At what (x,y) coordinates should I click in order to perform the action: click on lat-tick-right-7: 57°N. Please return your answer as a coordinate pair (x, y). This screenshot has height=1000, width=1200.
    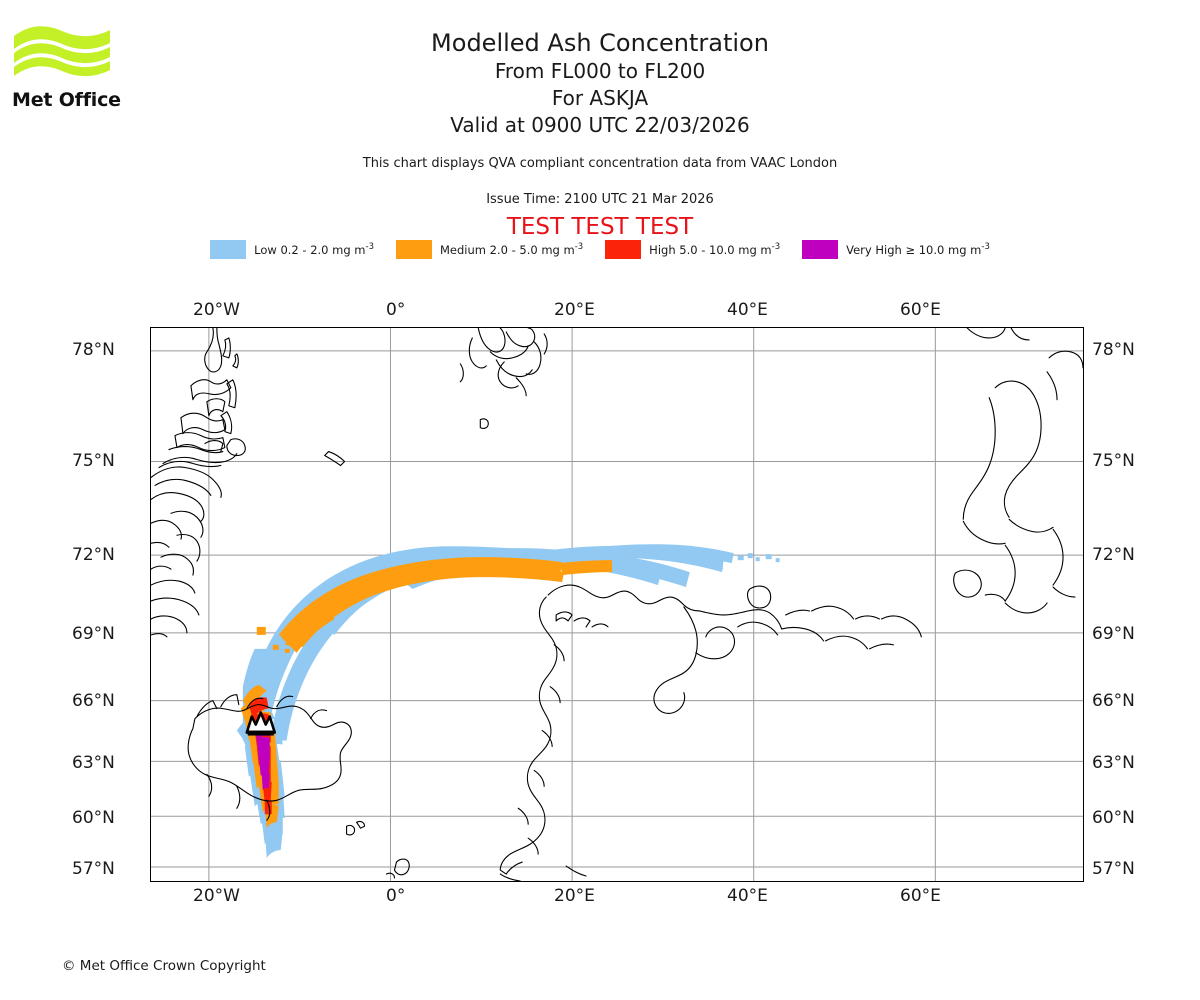
    Looking at the image, I should click on (1113, 869).